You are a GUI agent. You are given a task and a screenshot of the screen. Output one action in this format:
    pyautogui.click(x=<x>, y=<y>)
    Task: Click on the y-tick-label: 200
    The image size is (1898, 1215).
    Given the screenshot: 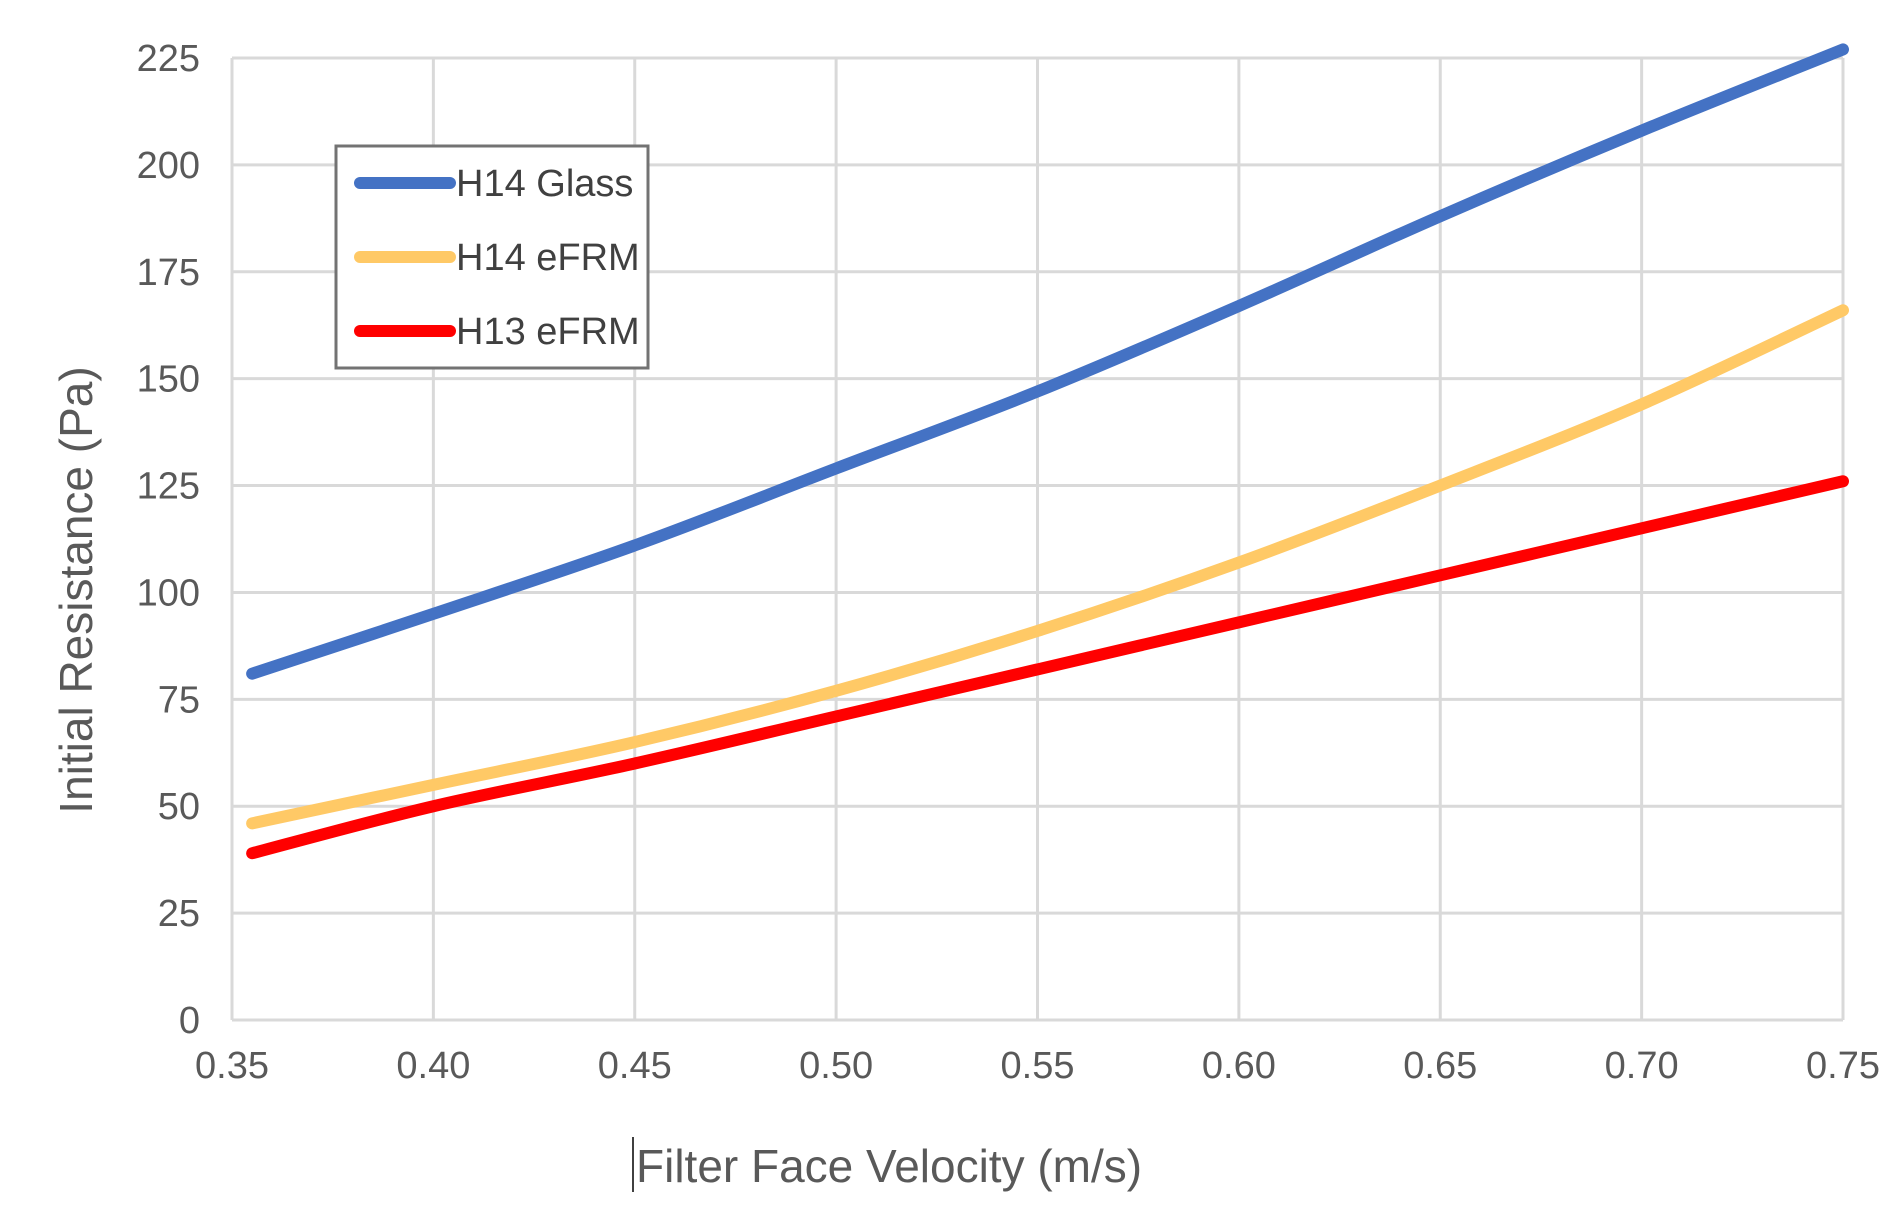 What is the action you would take?
    pyautogui.click(x=168, y=166)
    